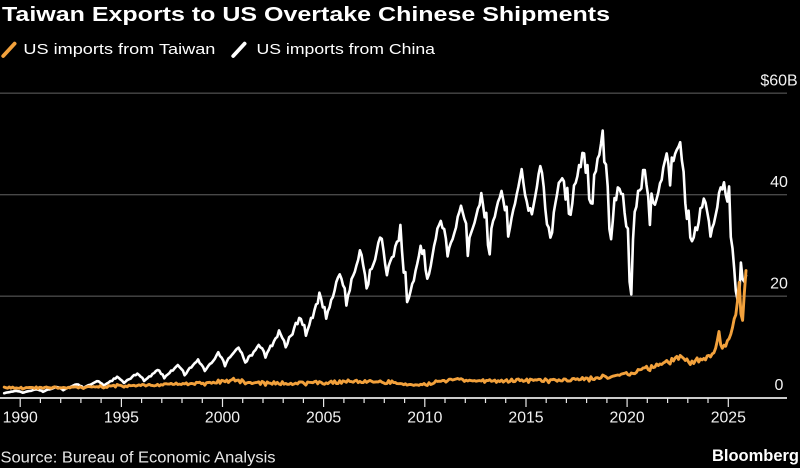  Describe the element at coordinates (121, 418) in the screenshot. I see `svg-text: 1995` at that location.